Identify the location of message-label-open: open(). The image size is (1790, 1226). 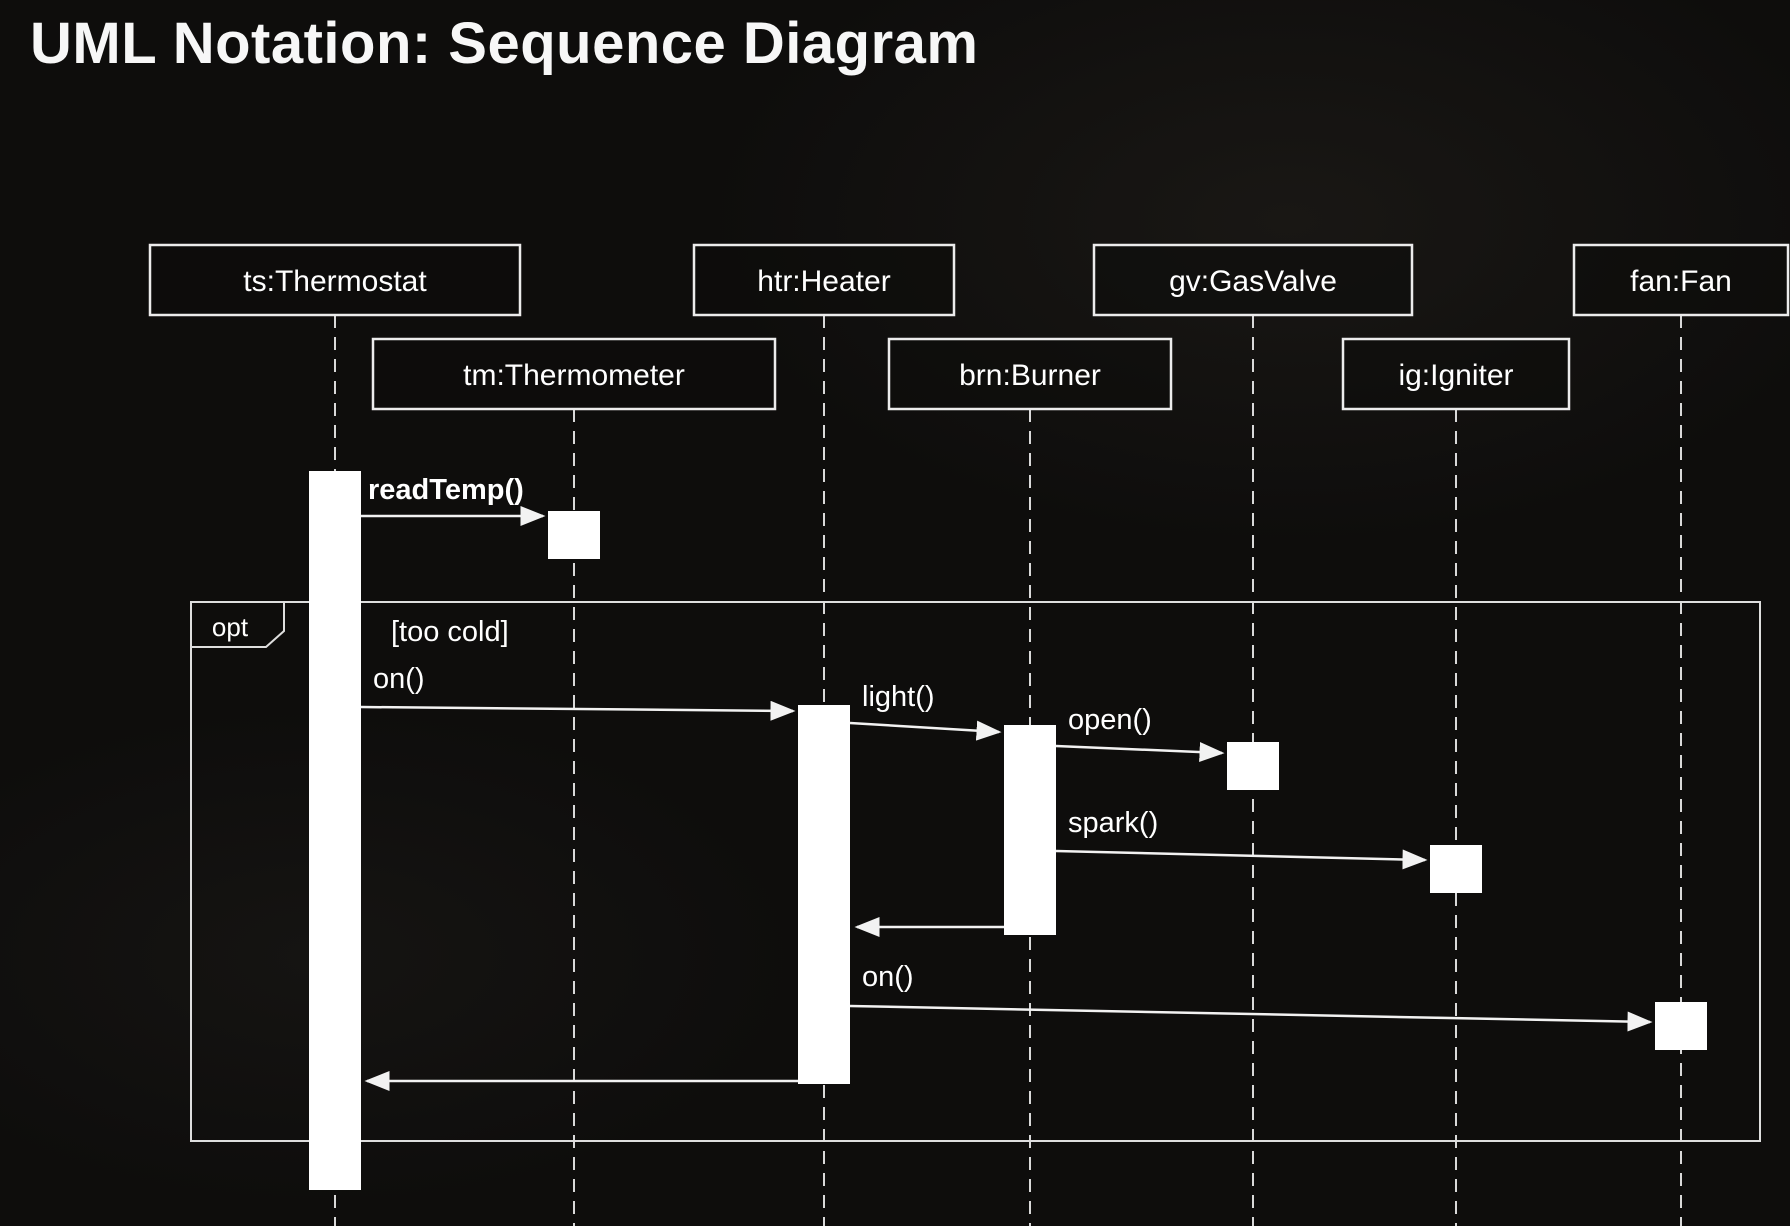
(1110, 720).